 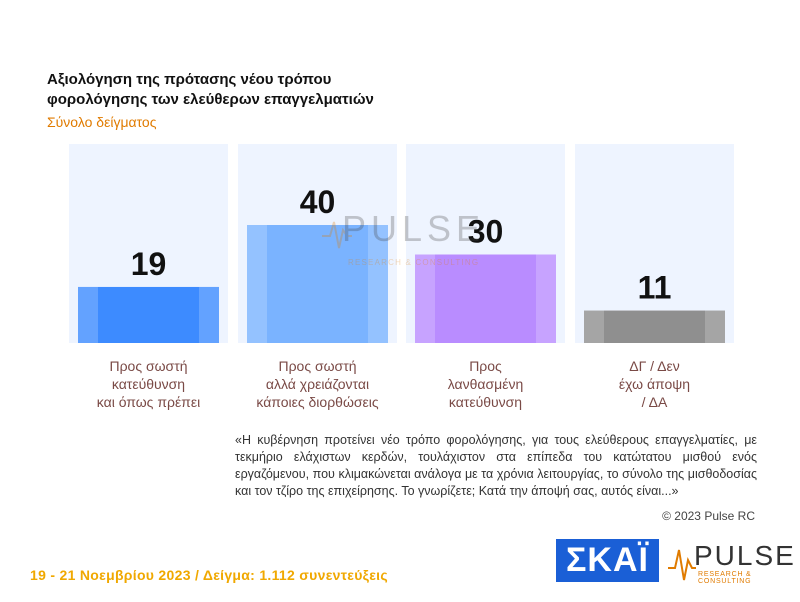 I want to click on bar-panel-background, so click(x=654, y=243).